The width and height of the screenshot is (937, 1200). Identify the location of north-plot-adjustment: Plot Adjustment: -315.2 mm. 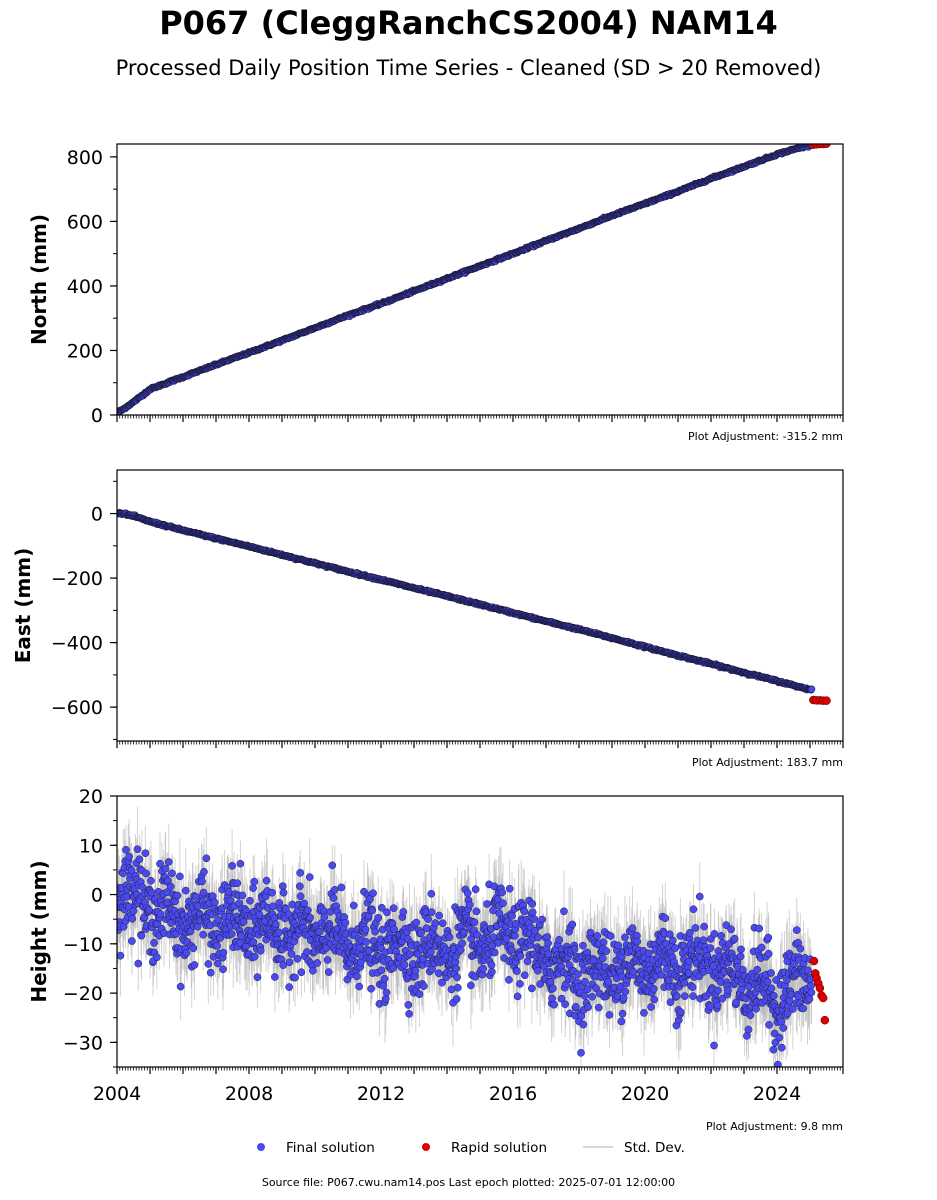
(765, 436).